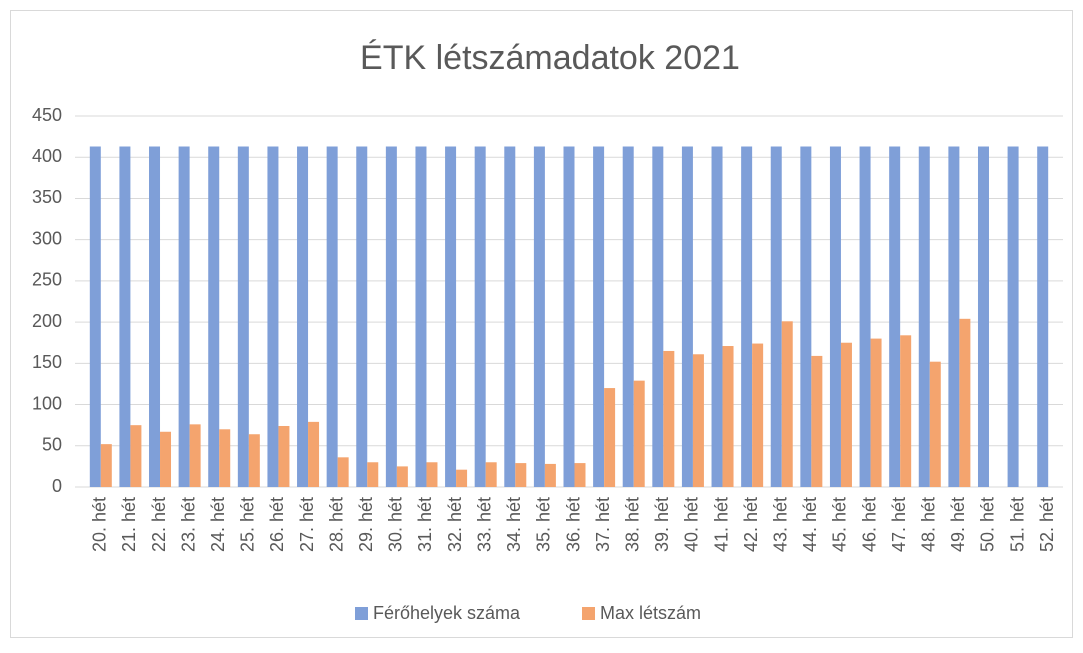 This screenshot has width=1083, height=653. I want to click on x-tick-label: 30. hét, so click(396, 524).